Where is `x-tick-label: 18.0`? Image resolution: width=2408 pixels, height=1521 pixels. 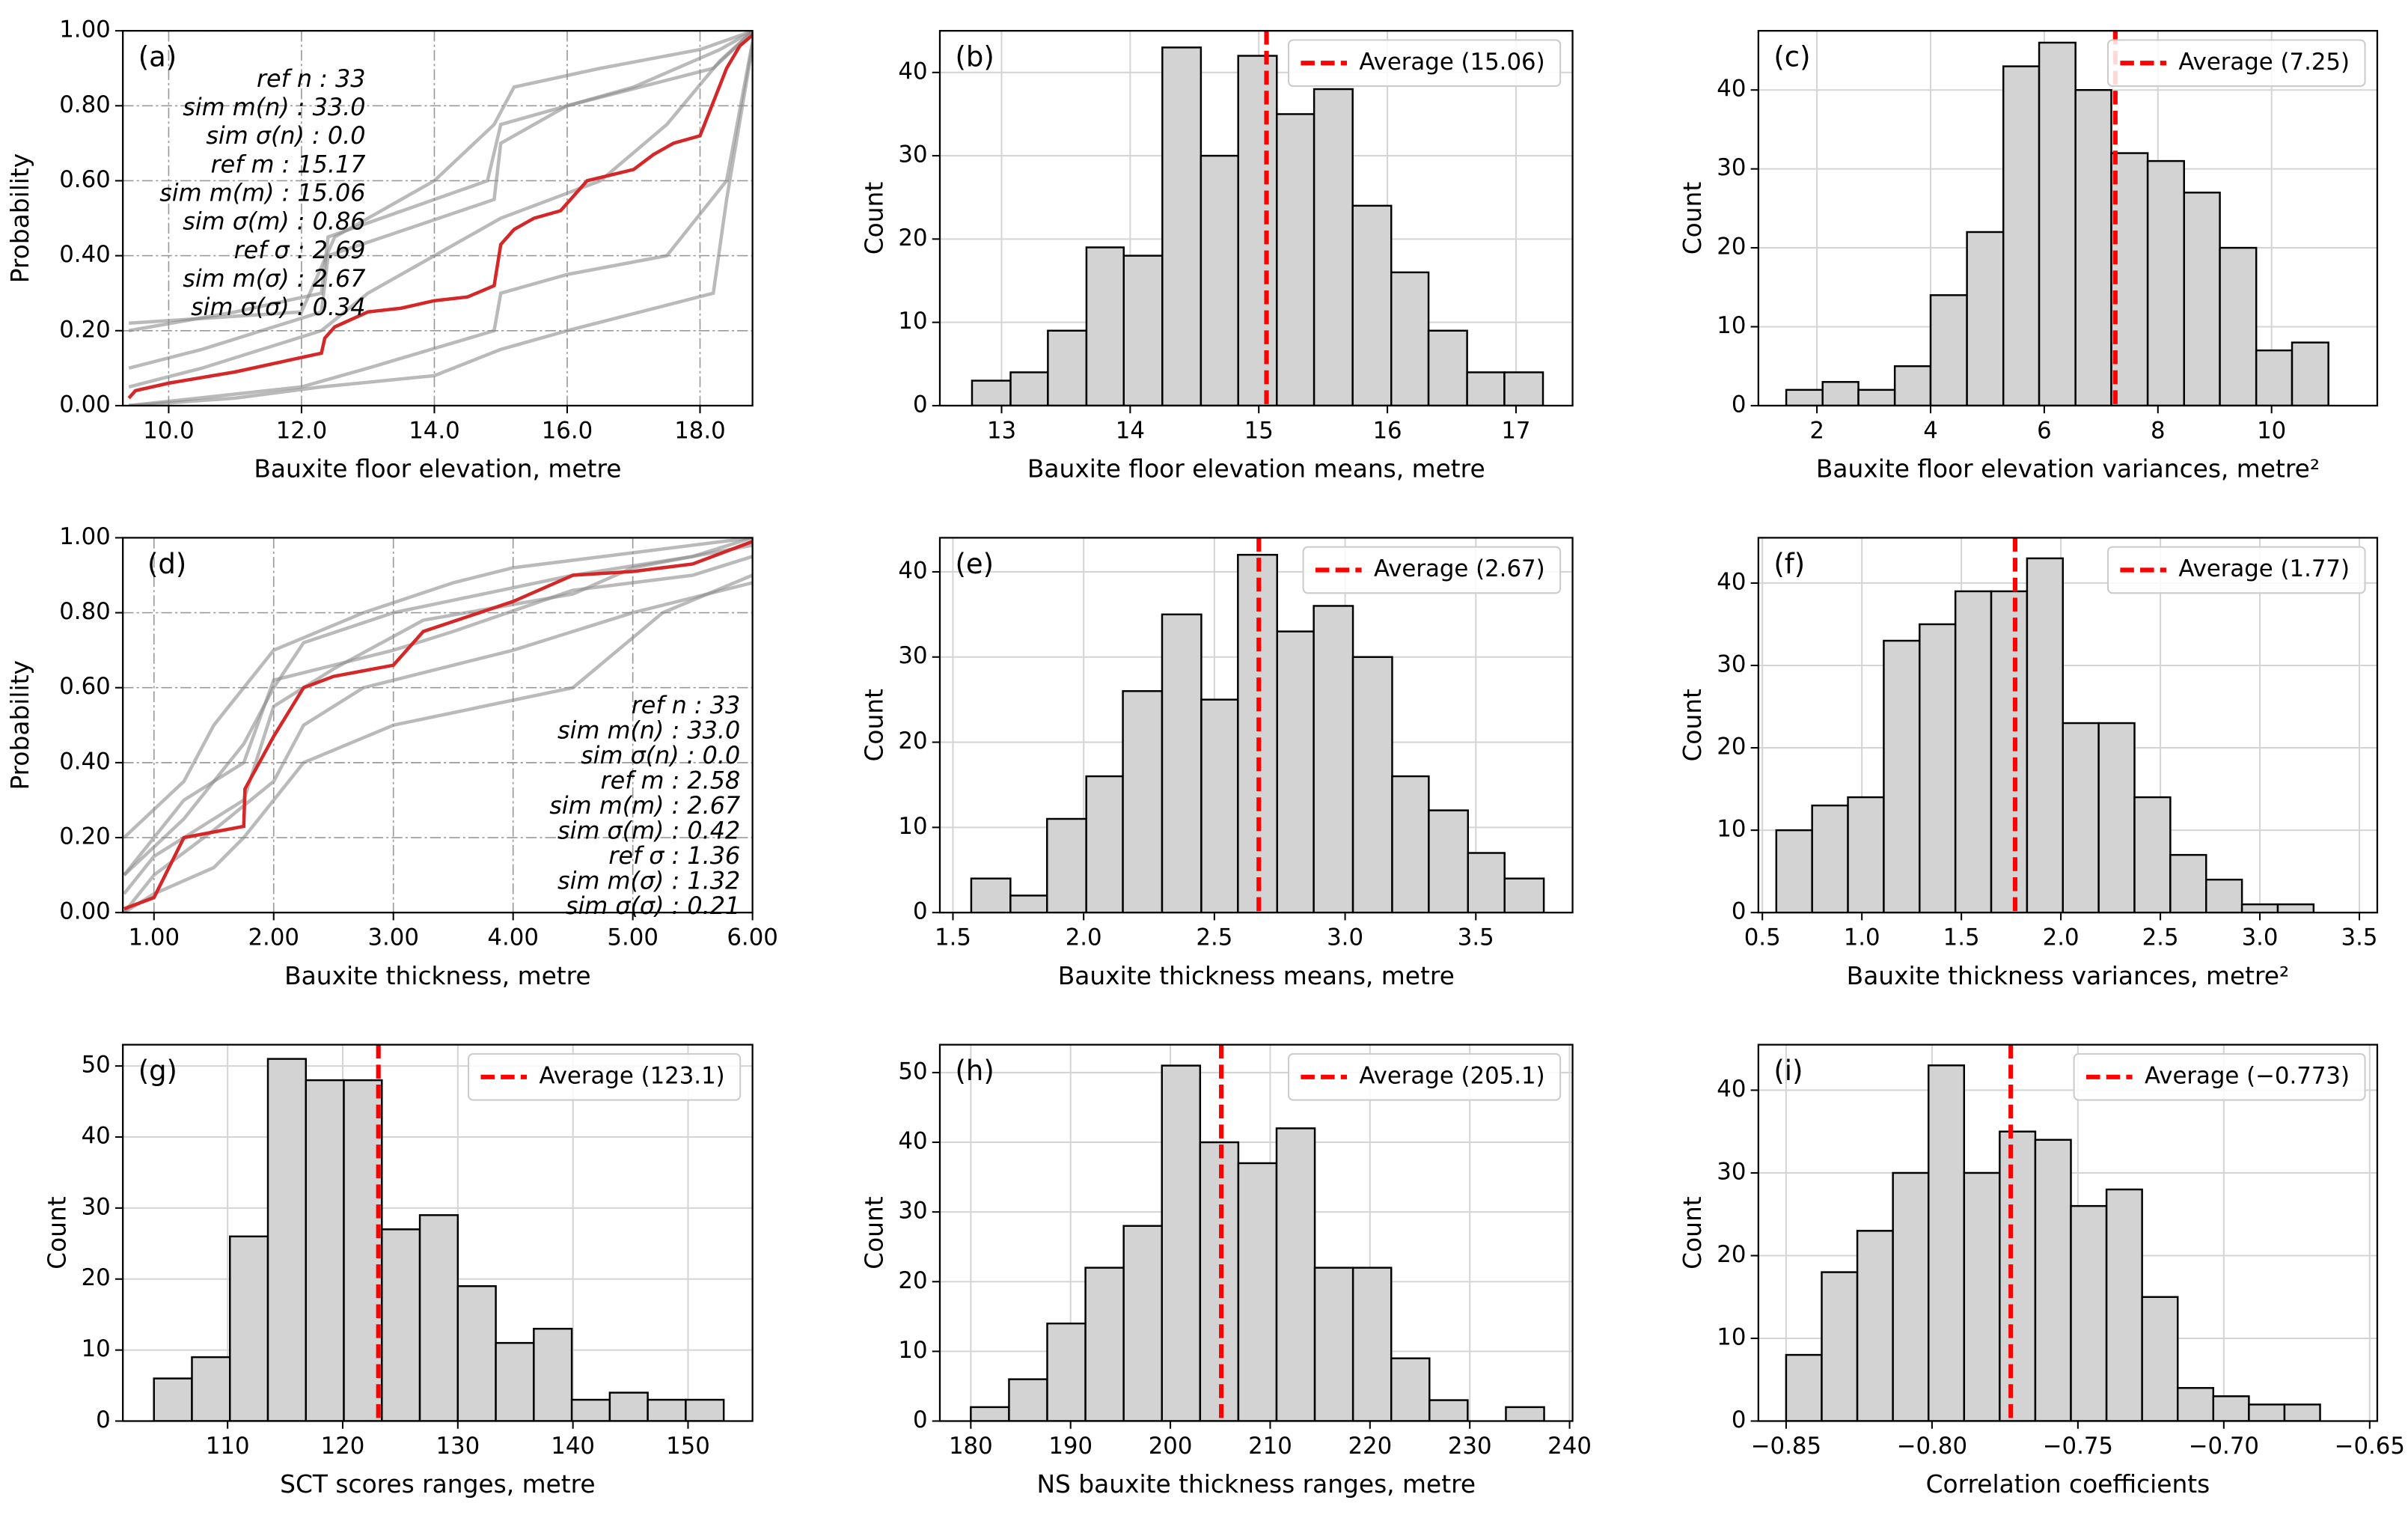
x-tick-label: 18.0 is located at coordinates (700, 430).